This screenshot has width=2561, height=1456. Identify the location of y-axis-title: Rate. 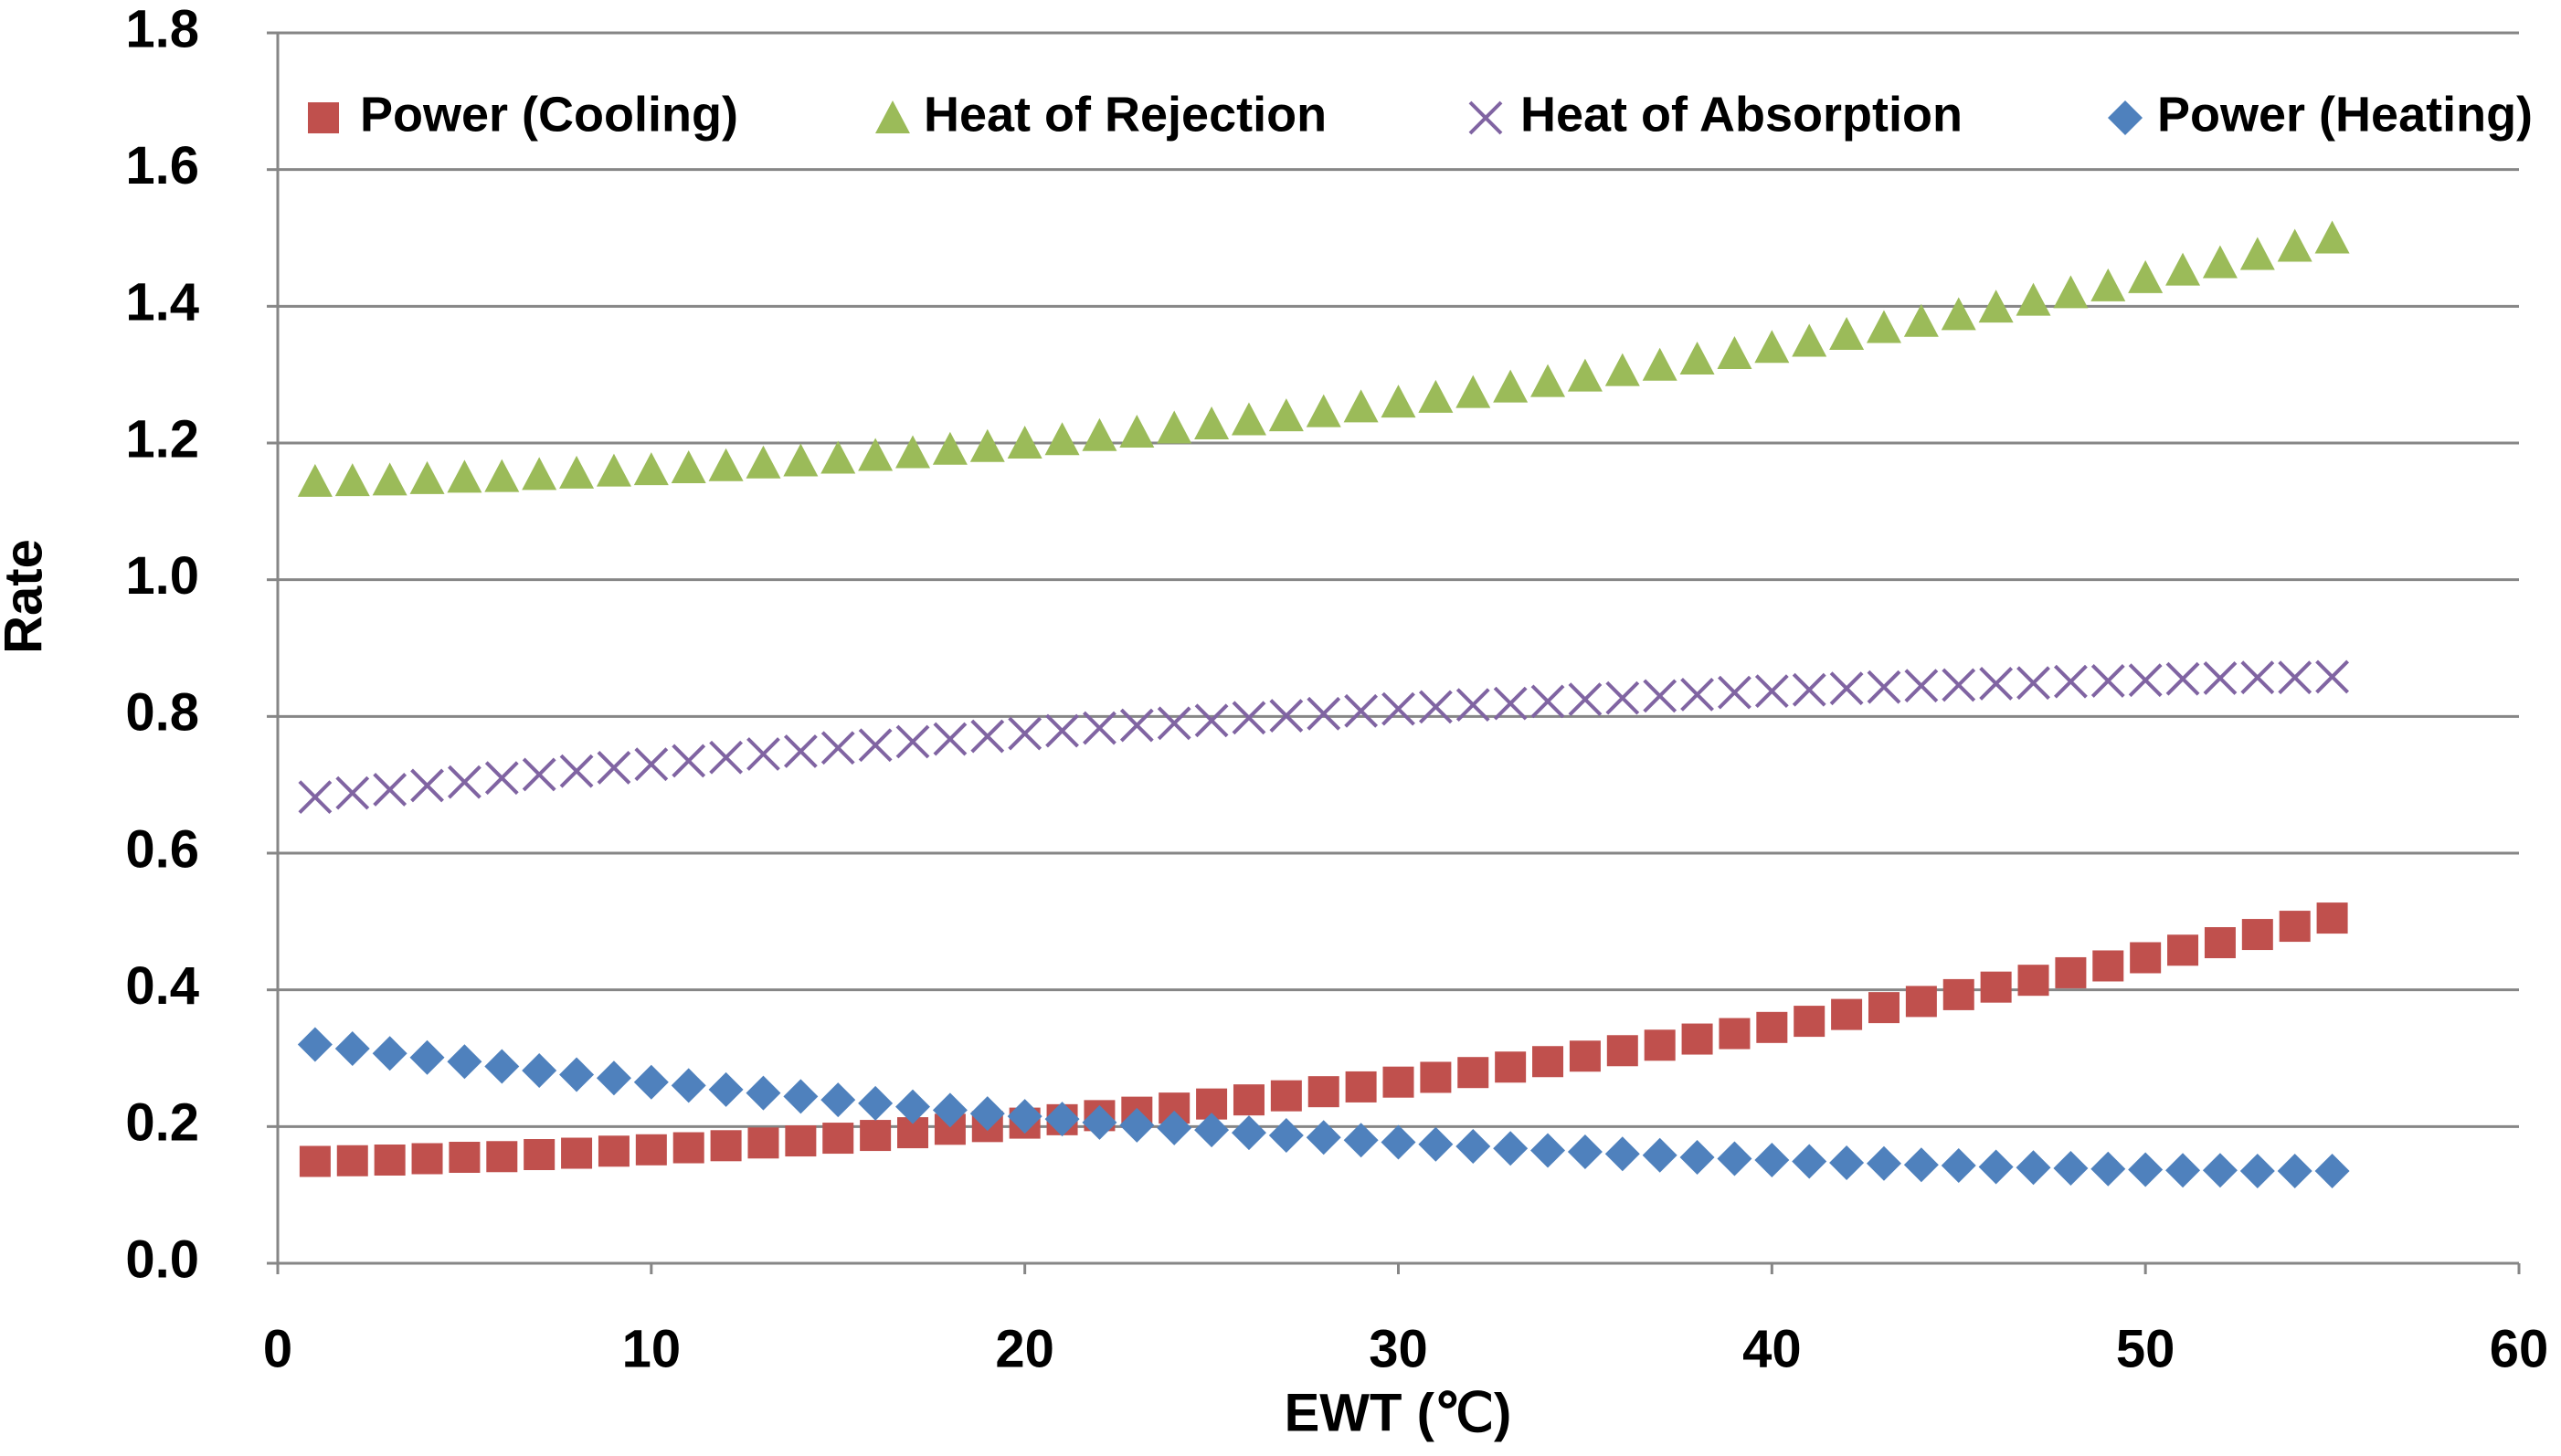
(27, 596).